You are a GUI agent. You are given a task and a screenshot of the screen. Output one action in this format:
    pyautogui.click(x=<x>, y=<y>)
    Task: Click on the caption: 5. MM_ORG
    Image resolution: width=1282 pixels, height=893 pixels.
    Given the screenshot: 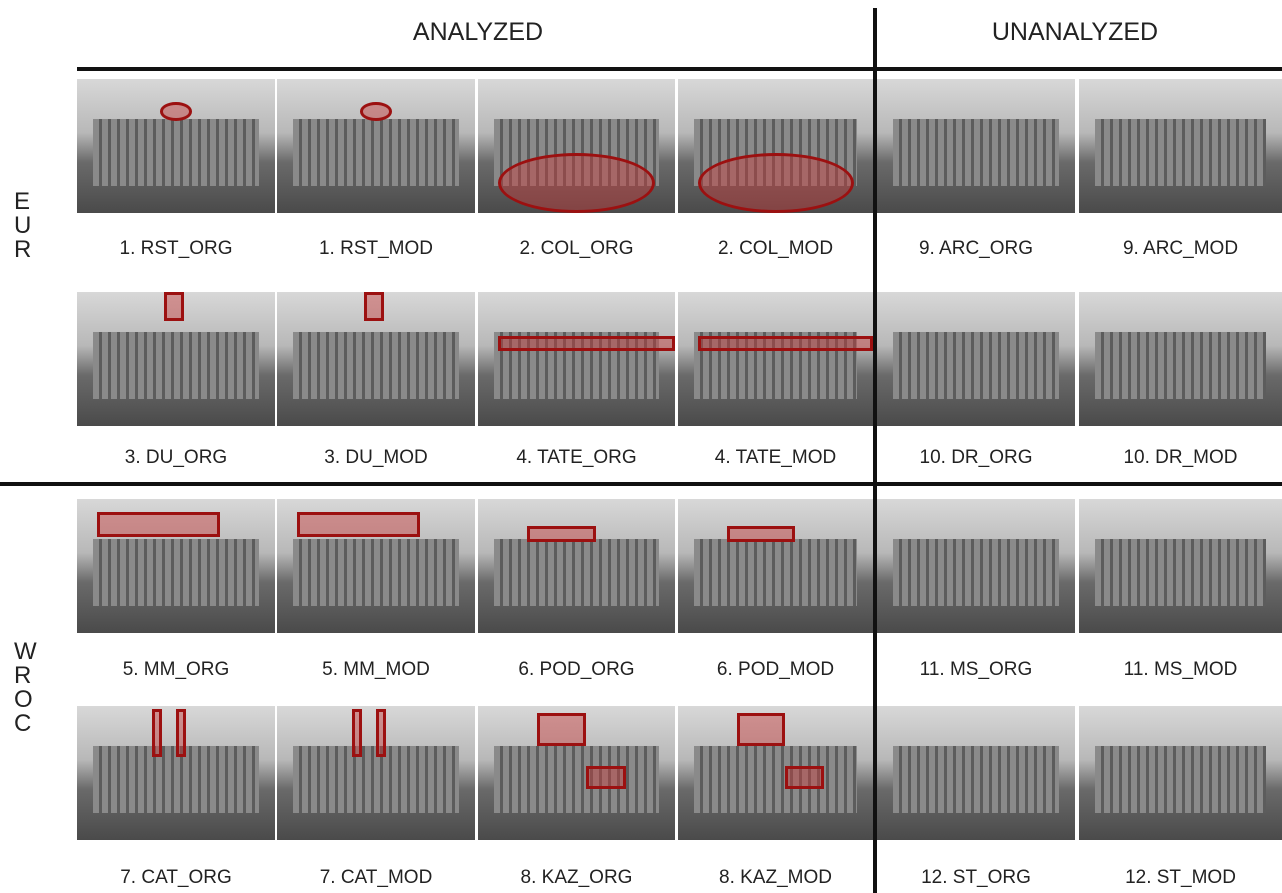 What is the action you would take?
    pyautogui.click(x=176, y=669)
    